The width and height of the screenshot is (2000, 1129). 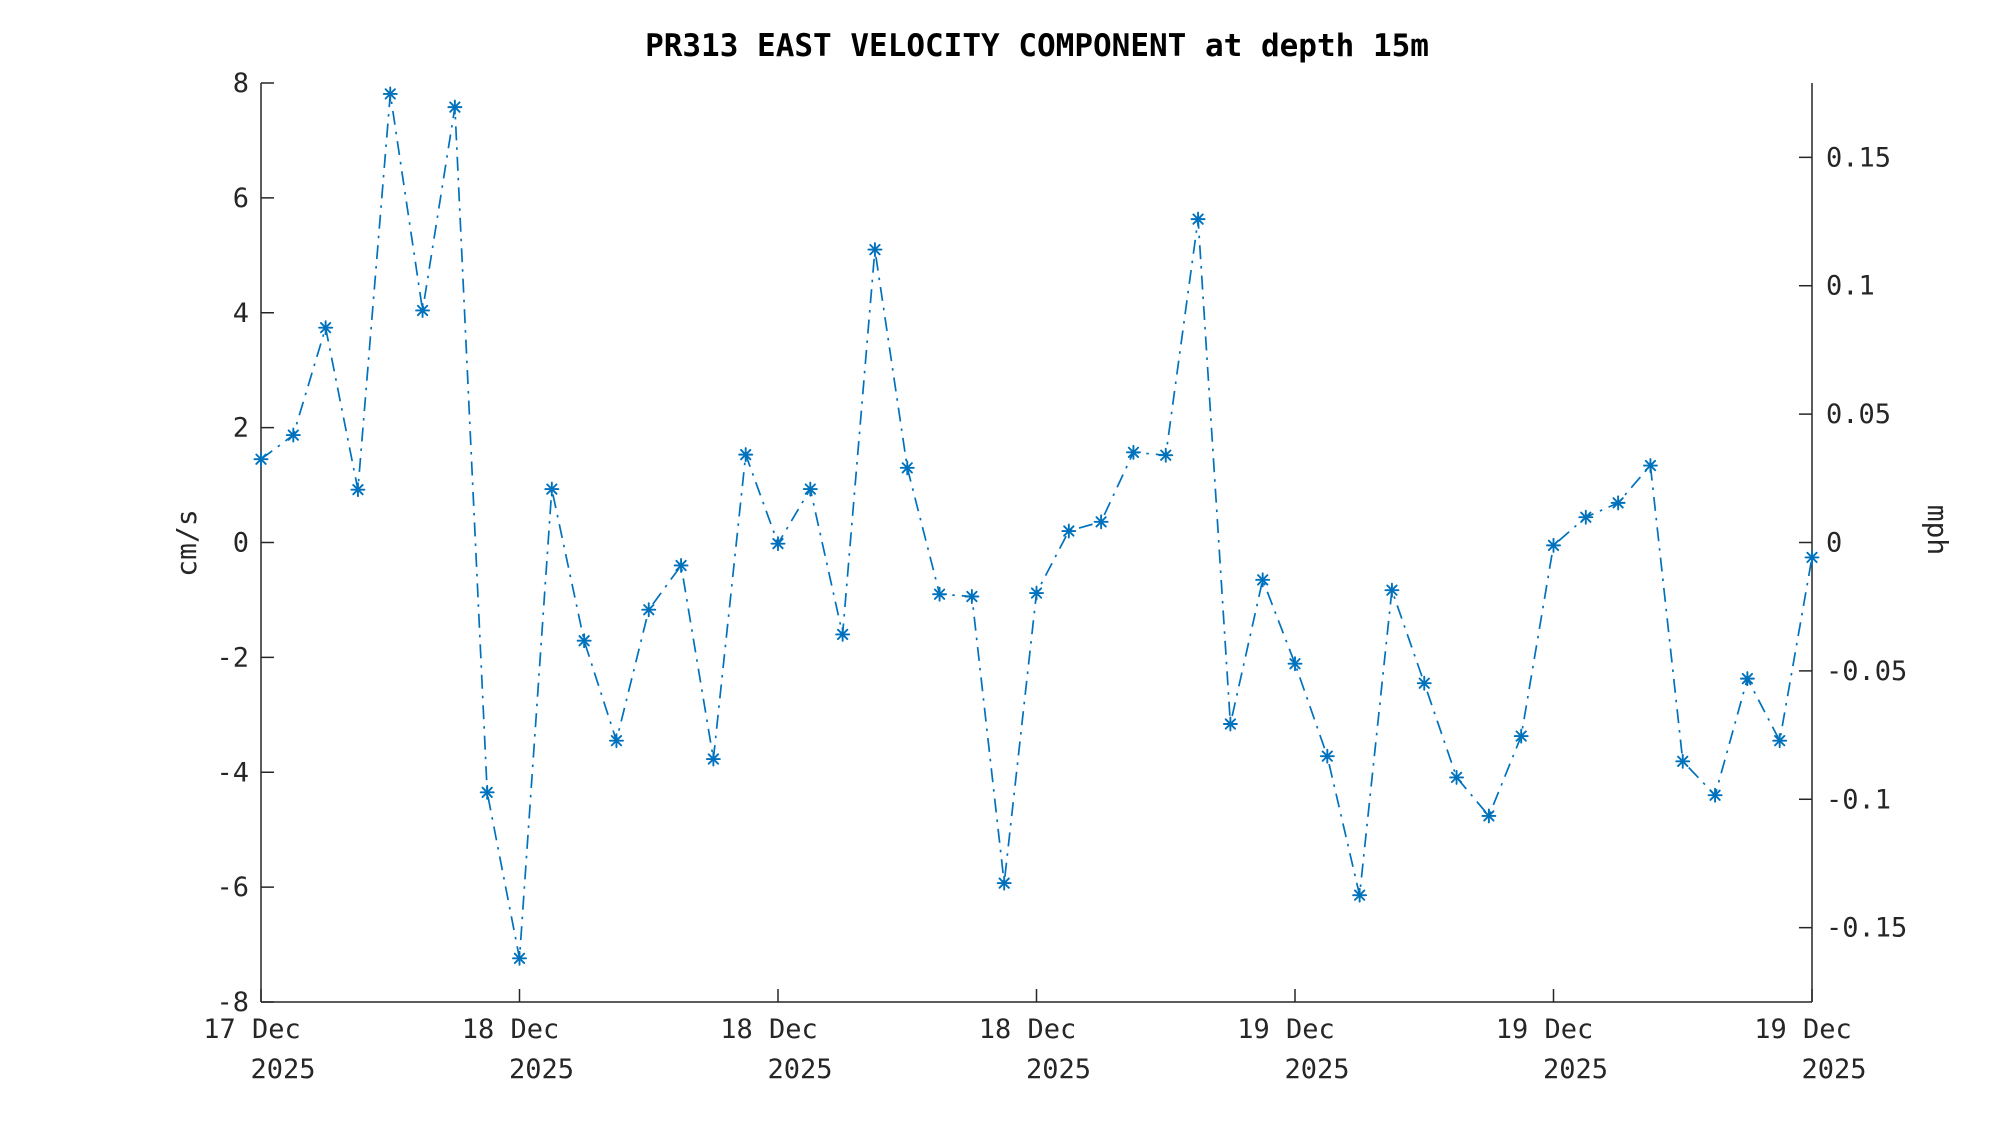 I want to click on right-tick-label: -0.15, so click(x=1866, y=928).